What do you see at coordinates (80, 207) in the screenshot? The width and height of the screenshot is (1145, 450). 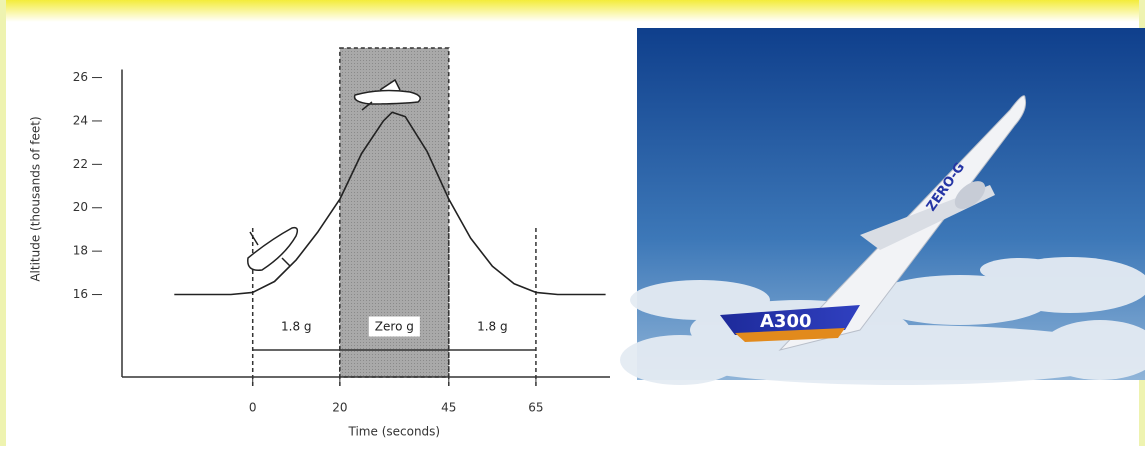 I see `y-tick-label: 20` at bounding box center [80, 207].